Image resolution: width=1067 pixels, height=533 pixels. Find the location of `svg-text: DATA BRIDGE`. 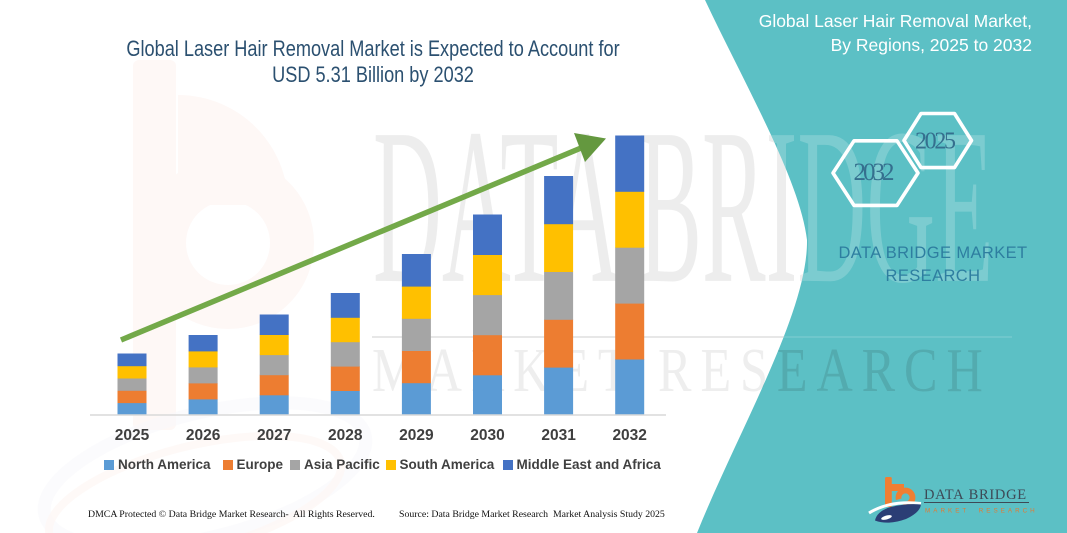

svg-text: DATA BRIDGE is located at coordinates (975, 495).